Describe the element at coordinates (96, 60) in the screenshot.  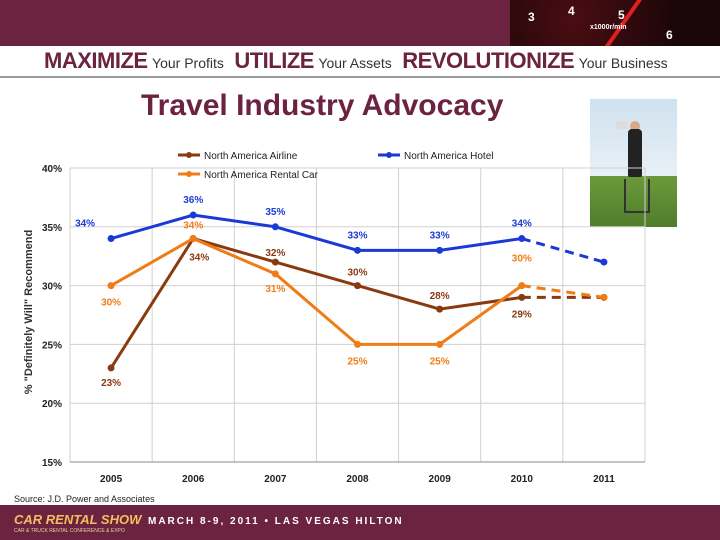
I see `tagline-strong: MAXIMIZE` at that location.